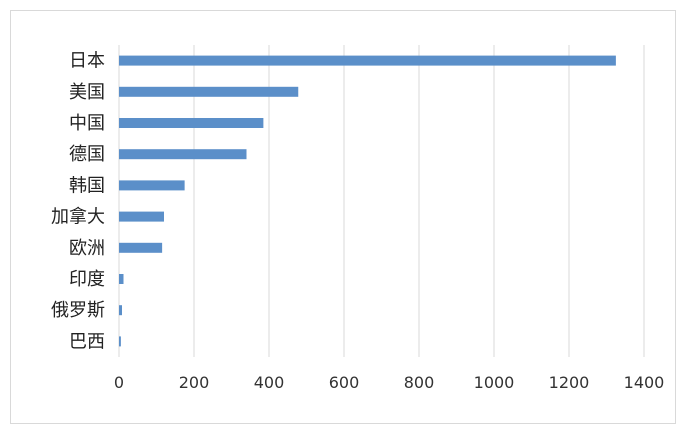 The width and height of the screenshot is (688, 435). What do you see at coordinates (87, 154) in the screenshot?
I see `category-label: 德国` at bounding box center [87, 154].